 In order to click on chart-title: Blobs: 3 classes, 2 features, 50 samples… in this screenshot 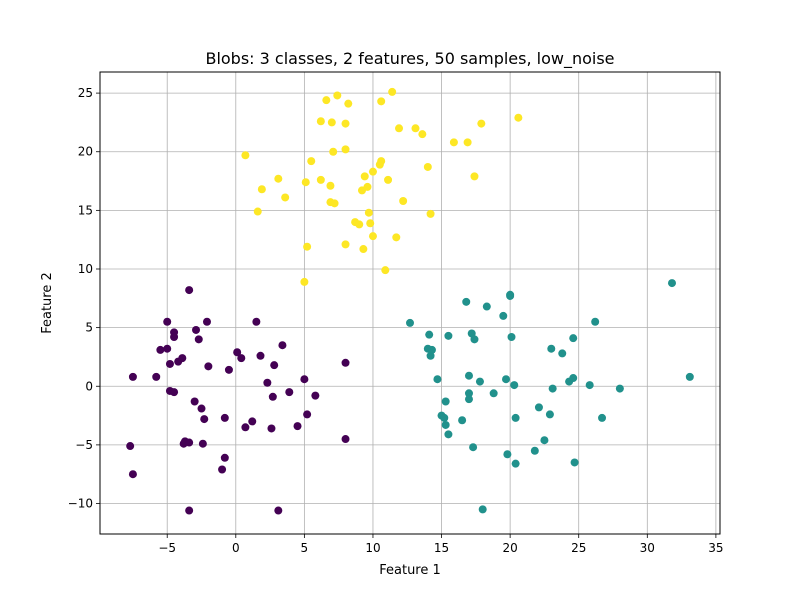, I will do `click(409, 59)`.